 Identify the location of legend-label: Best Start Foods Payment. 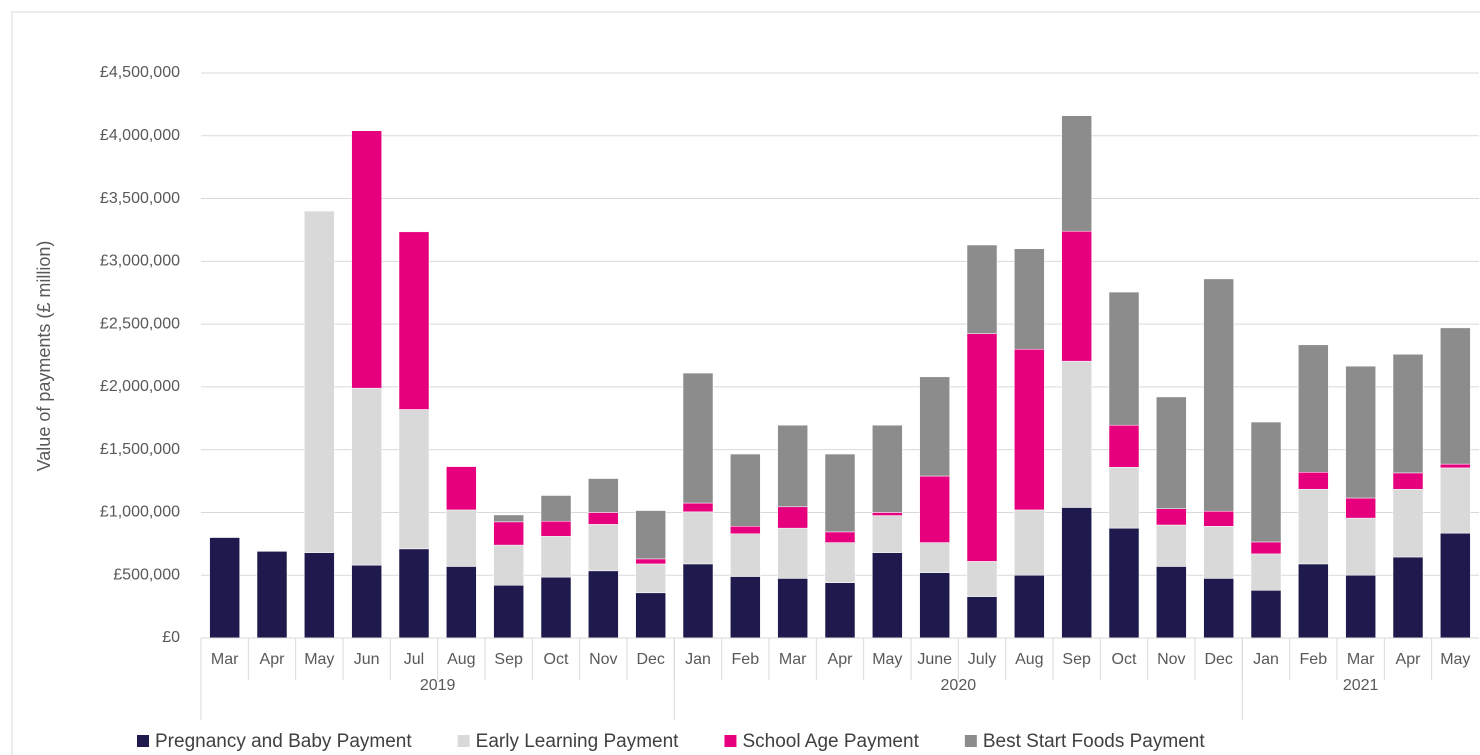
(1094, 741).